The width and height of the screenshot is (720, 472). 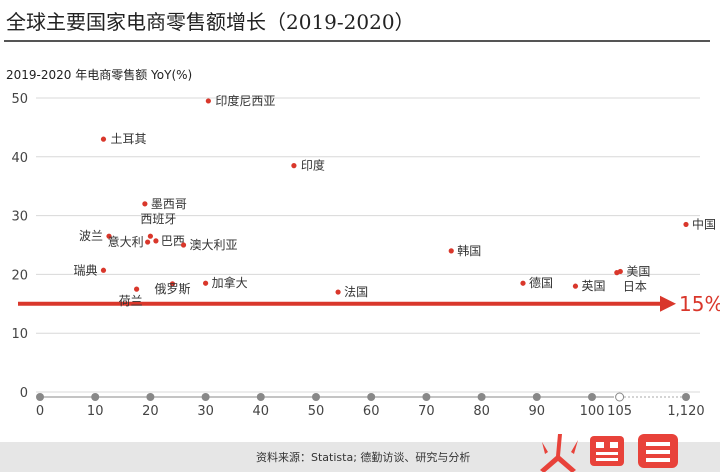 What do you see at coordinates (230, 282) in the screenshot?
I see `point-label: 加拿大` at bounding box center [230, 282].